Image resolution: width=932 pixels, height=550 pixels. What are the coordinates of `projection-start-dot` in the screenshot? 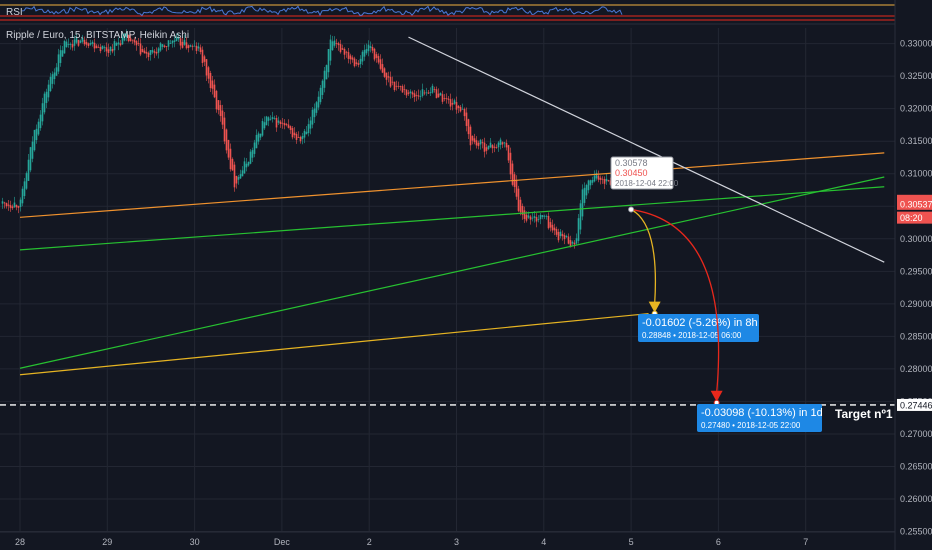 It's located at (631, 209).